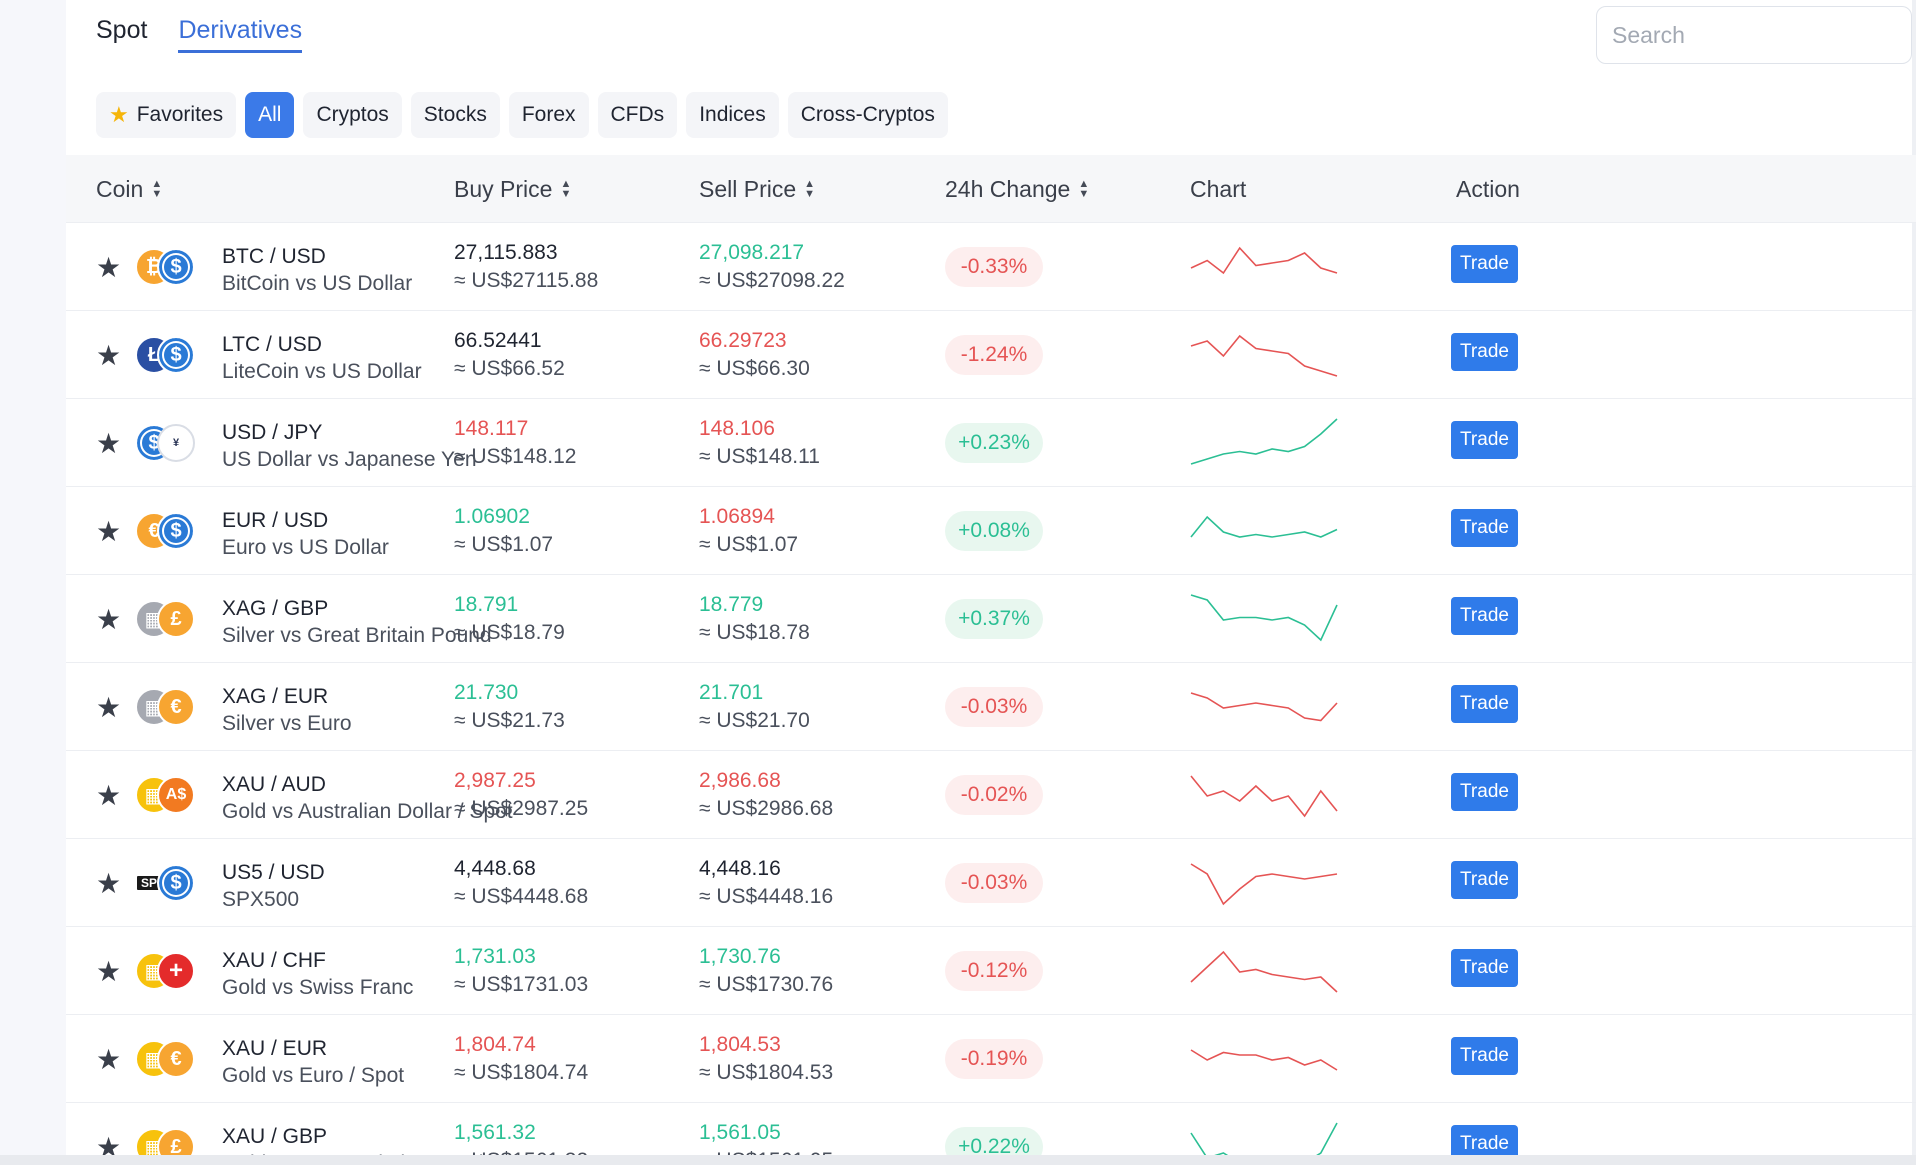 The width and height of the screenshot is (1916, 1165). Describe the element at coordinates (526, 280) in the screenshot. I see `buy-price-usd: ≈ US$27115.88` at that location.